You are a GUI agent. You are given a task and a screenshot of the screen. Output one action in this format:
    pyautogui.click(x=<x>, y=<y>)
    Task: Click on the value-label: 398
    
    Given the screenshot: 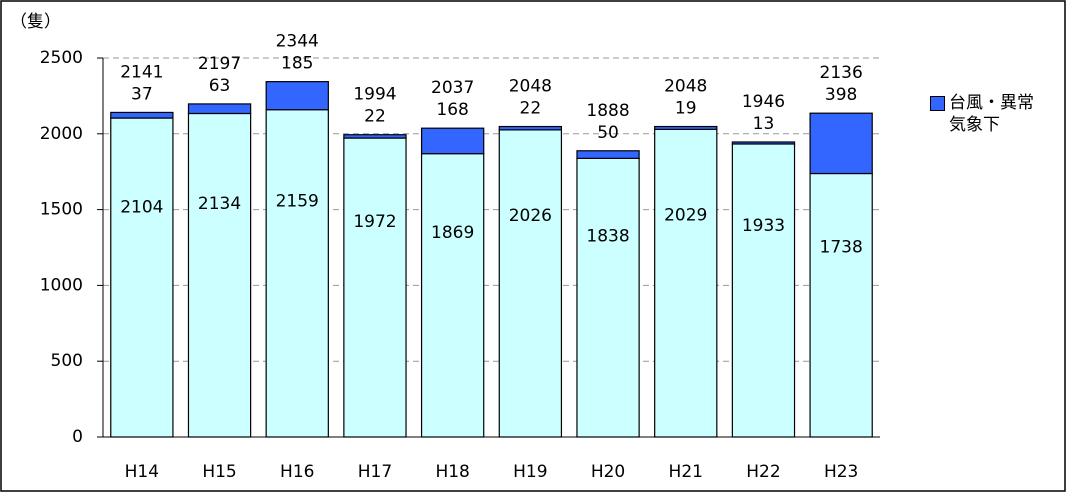 What is the action you would take?
    pyautogui.click(x=841, y=95)
    